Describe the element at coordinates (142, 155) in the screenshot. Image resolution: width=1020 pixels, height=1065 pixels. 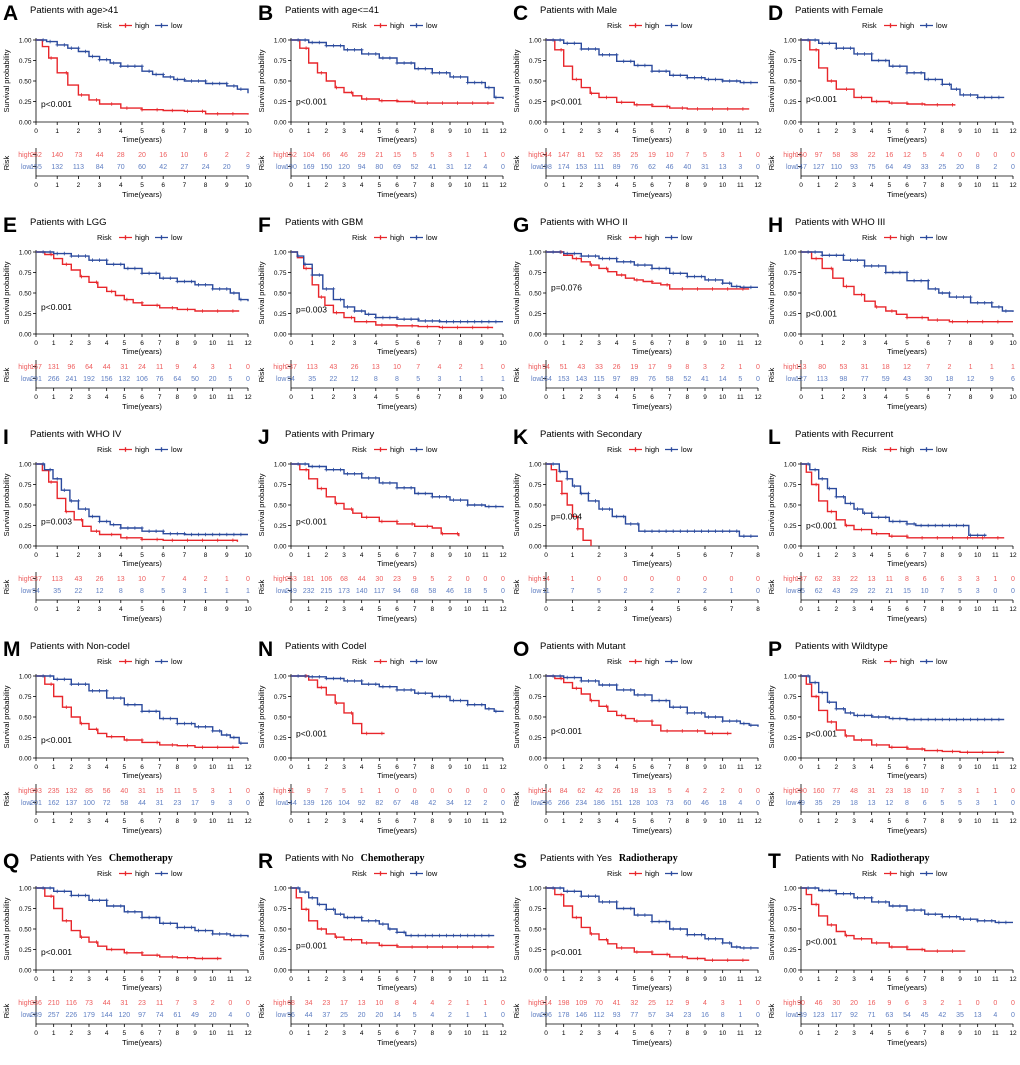
I see `svg-text: 20` at that location.